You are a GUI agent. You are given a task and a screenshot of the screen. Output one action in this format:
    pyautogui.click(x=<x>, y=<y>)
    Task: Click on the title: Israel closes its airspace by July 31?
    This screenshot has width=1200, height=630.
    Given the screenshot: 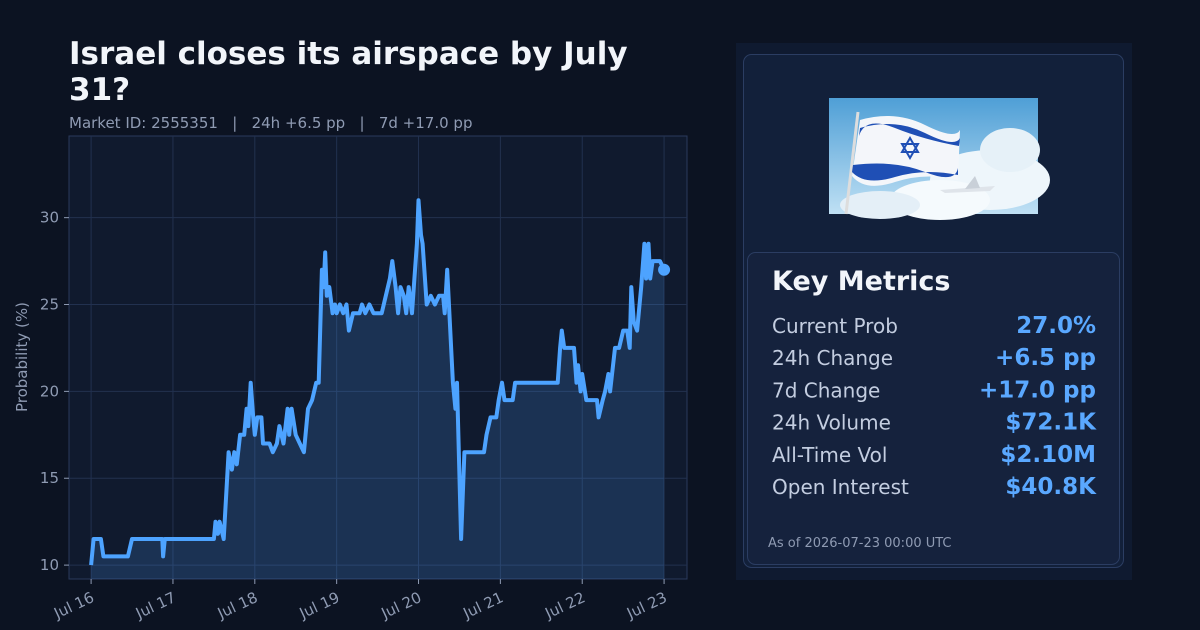 What is the action you would take?
    pyautogui.click(x=348, y=72)
    